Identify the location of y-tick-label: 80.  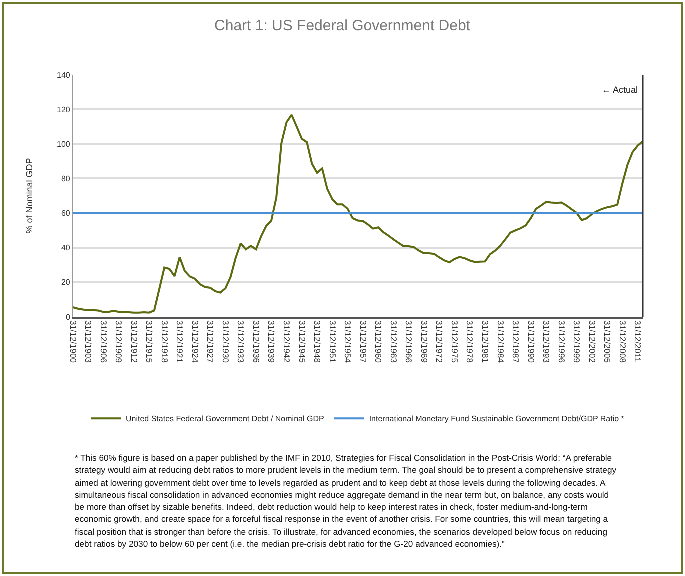
(66, 179).